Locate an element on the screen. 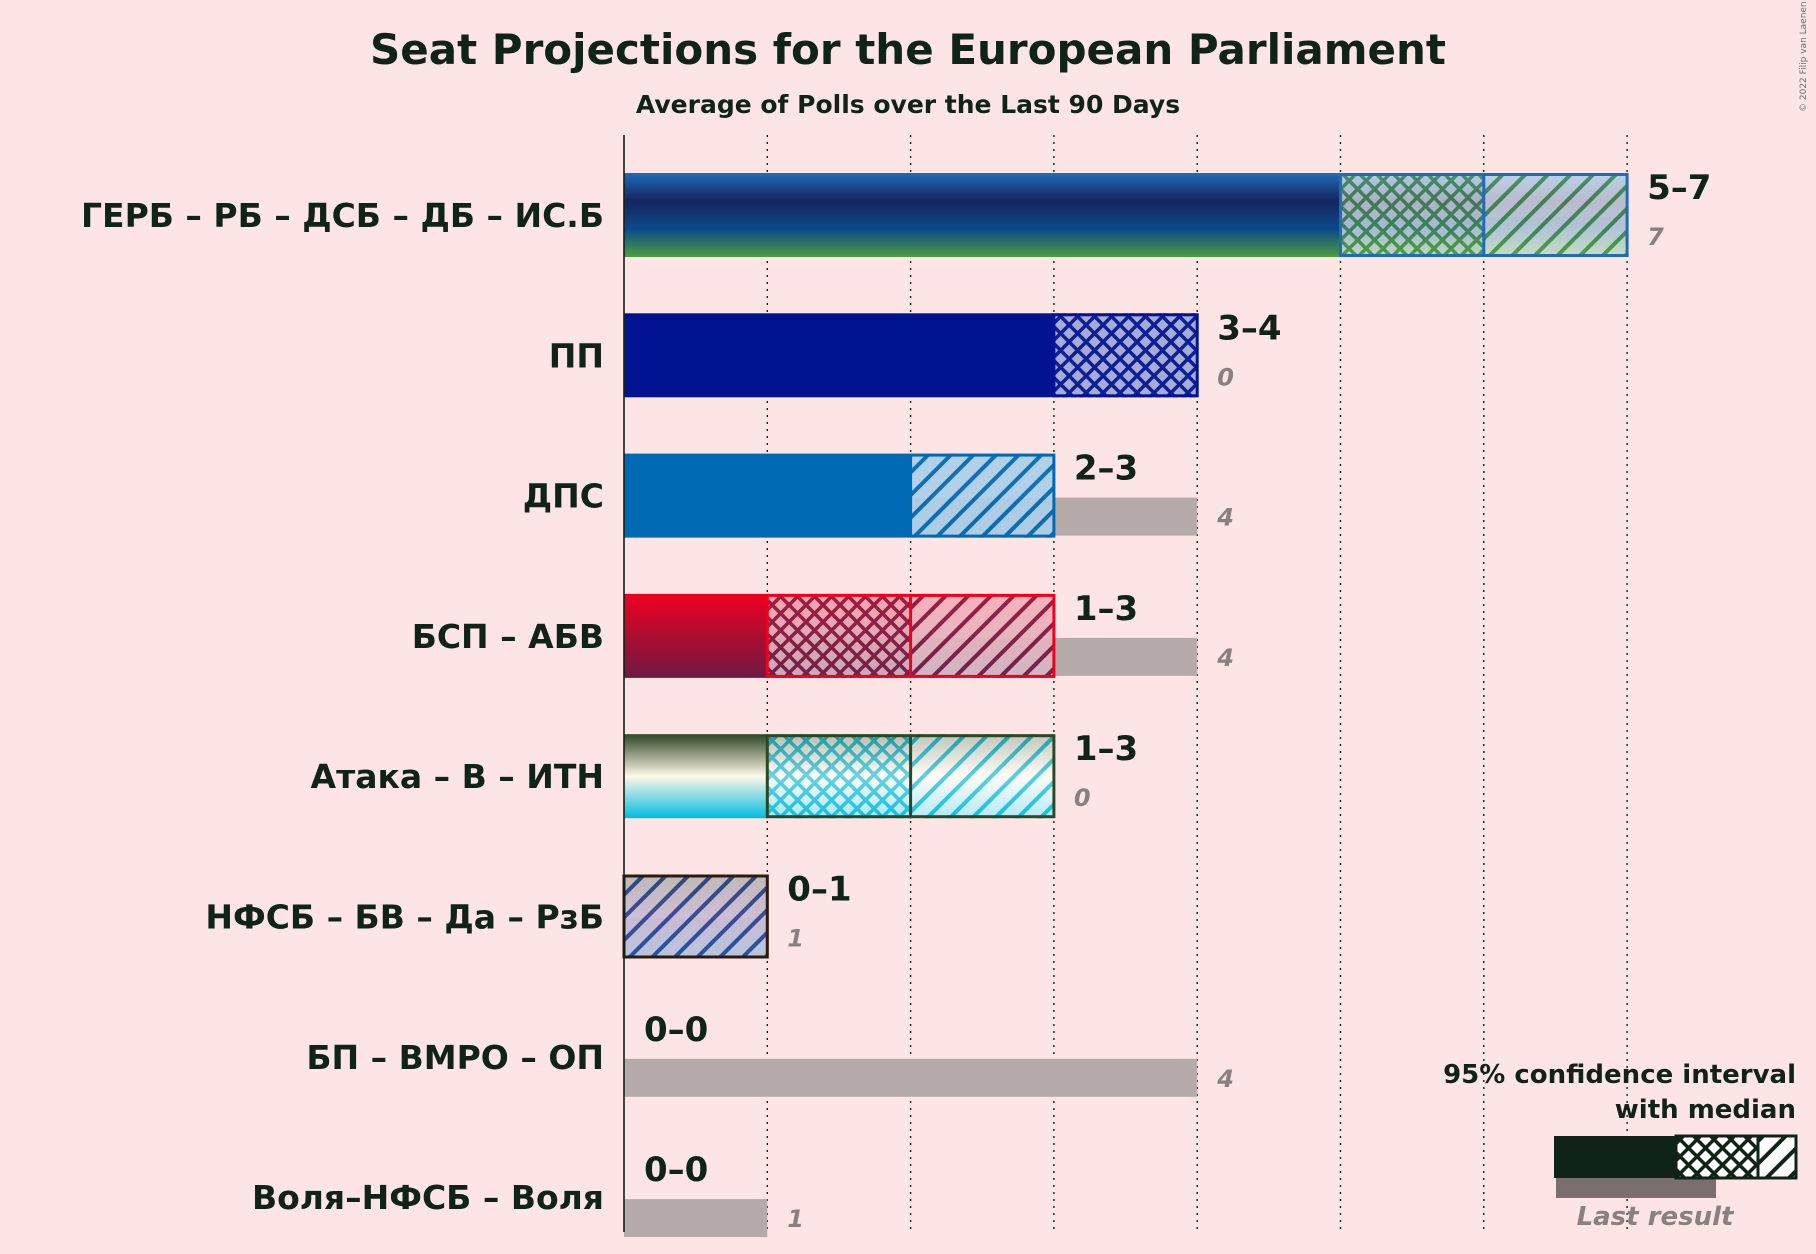  chart-subtitle: Average of Polls over the Last 90 Days is located at coordinates (908, 104).